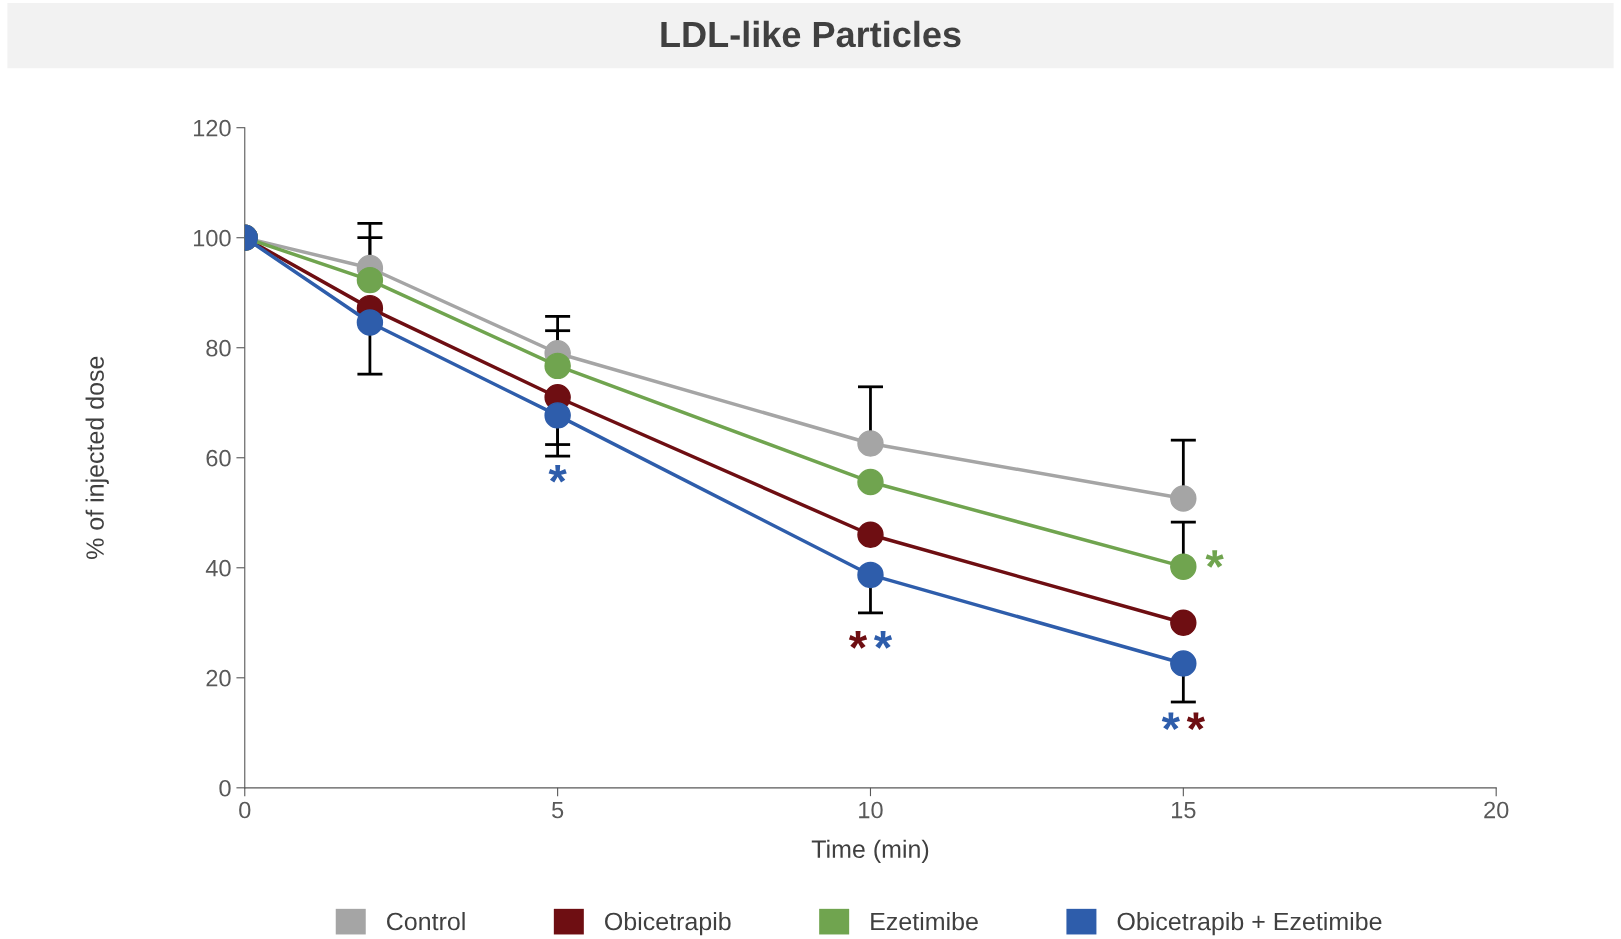  I want to click on x-tick-label: 10, so click(871, 810).